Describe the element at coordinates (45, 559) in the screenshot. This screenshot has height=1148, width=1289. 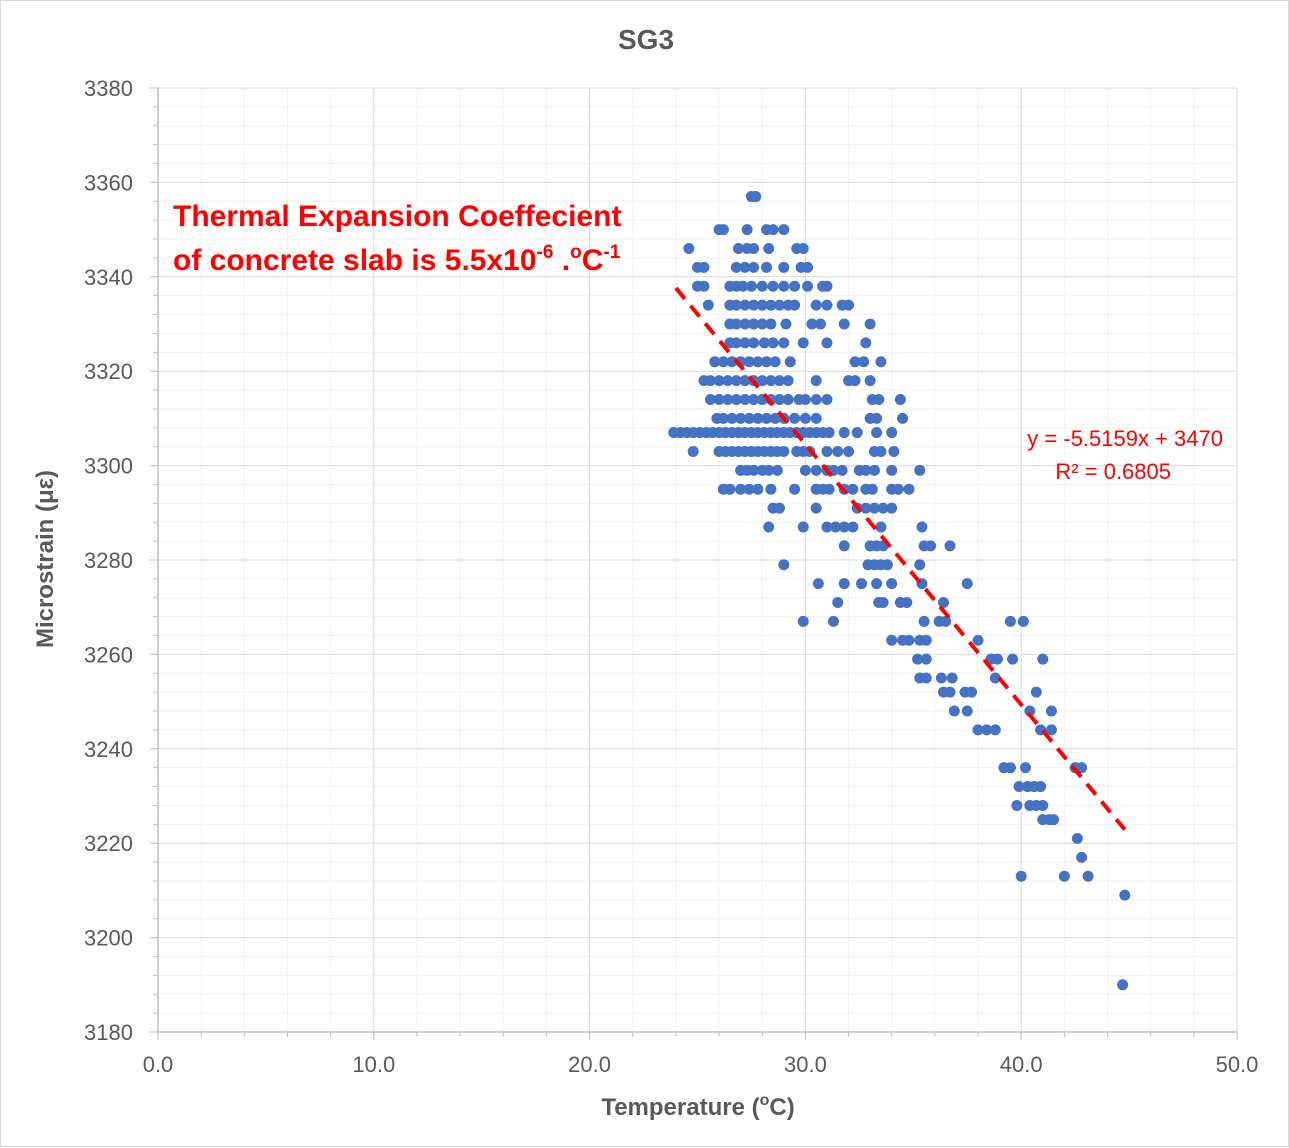
I see `y-axis-title: Microstrain (με)` at that location.